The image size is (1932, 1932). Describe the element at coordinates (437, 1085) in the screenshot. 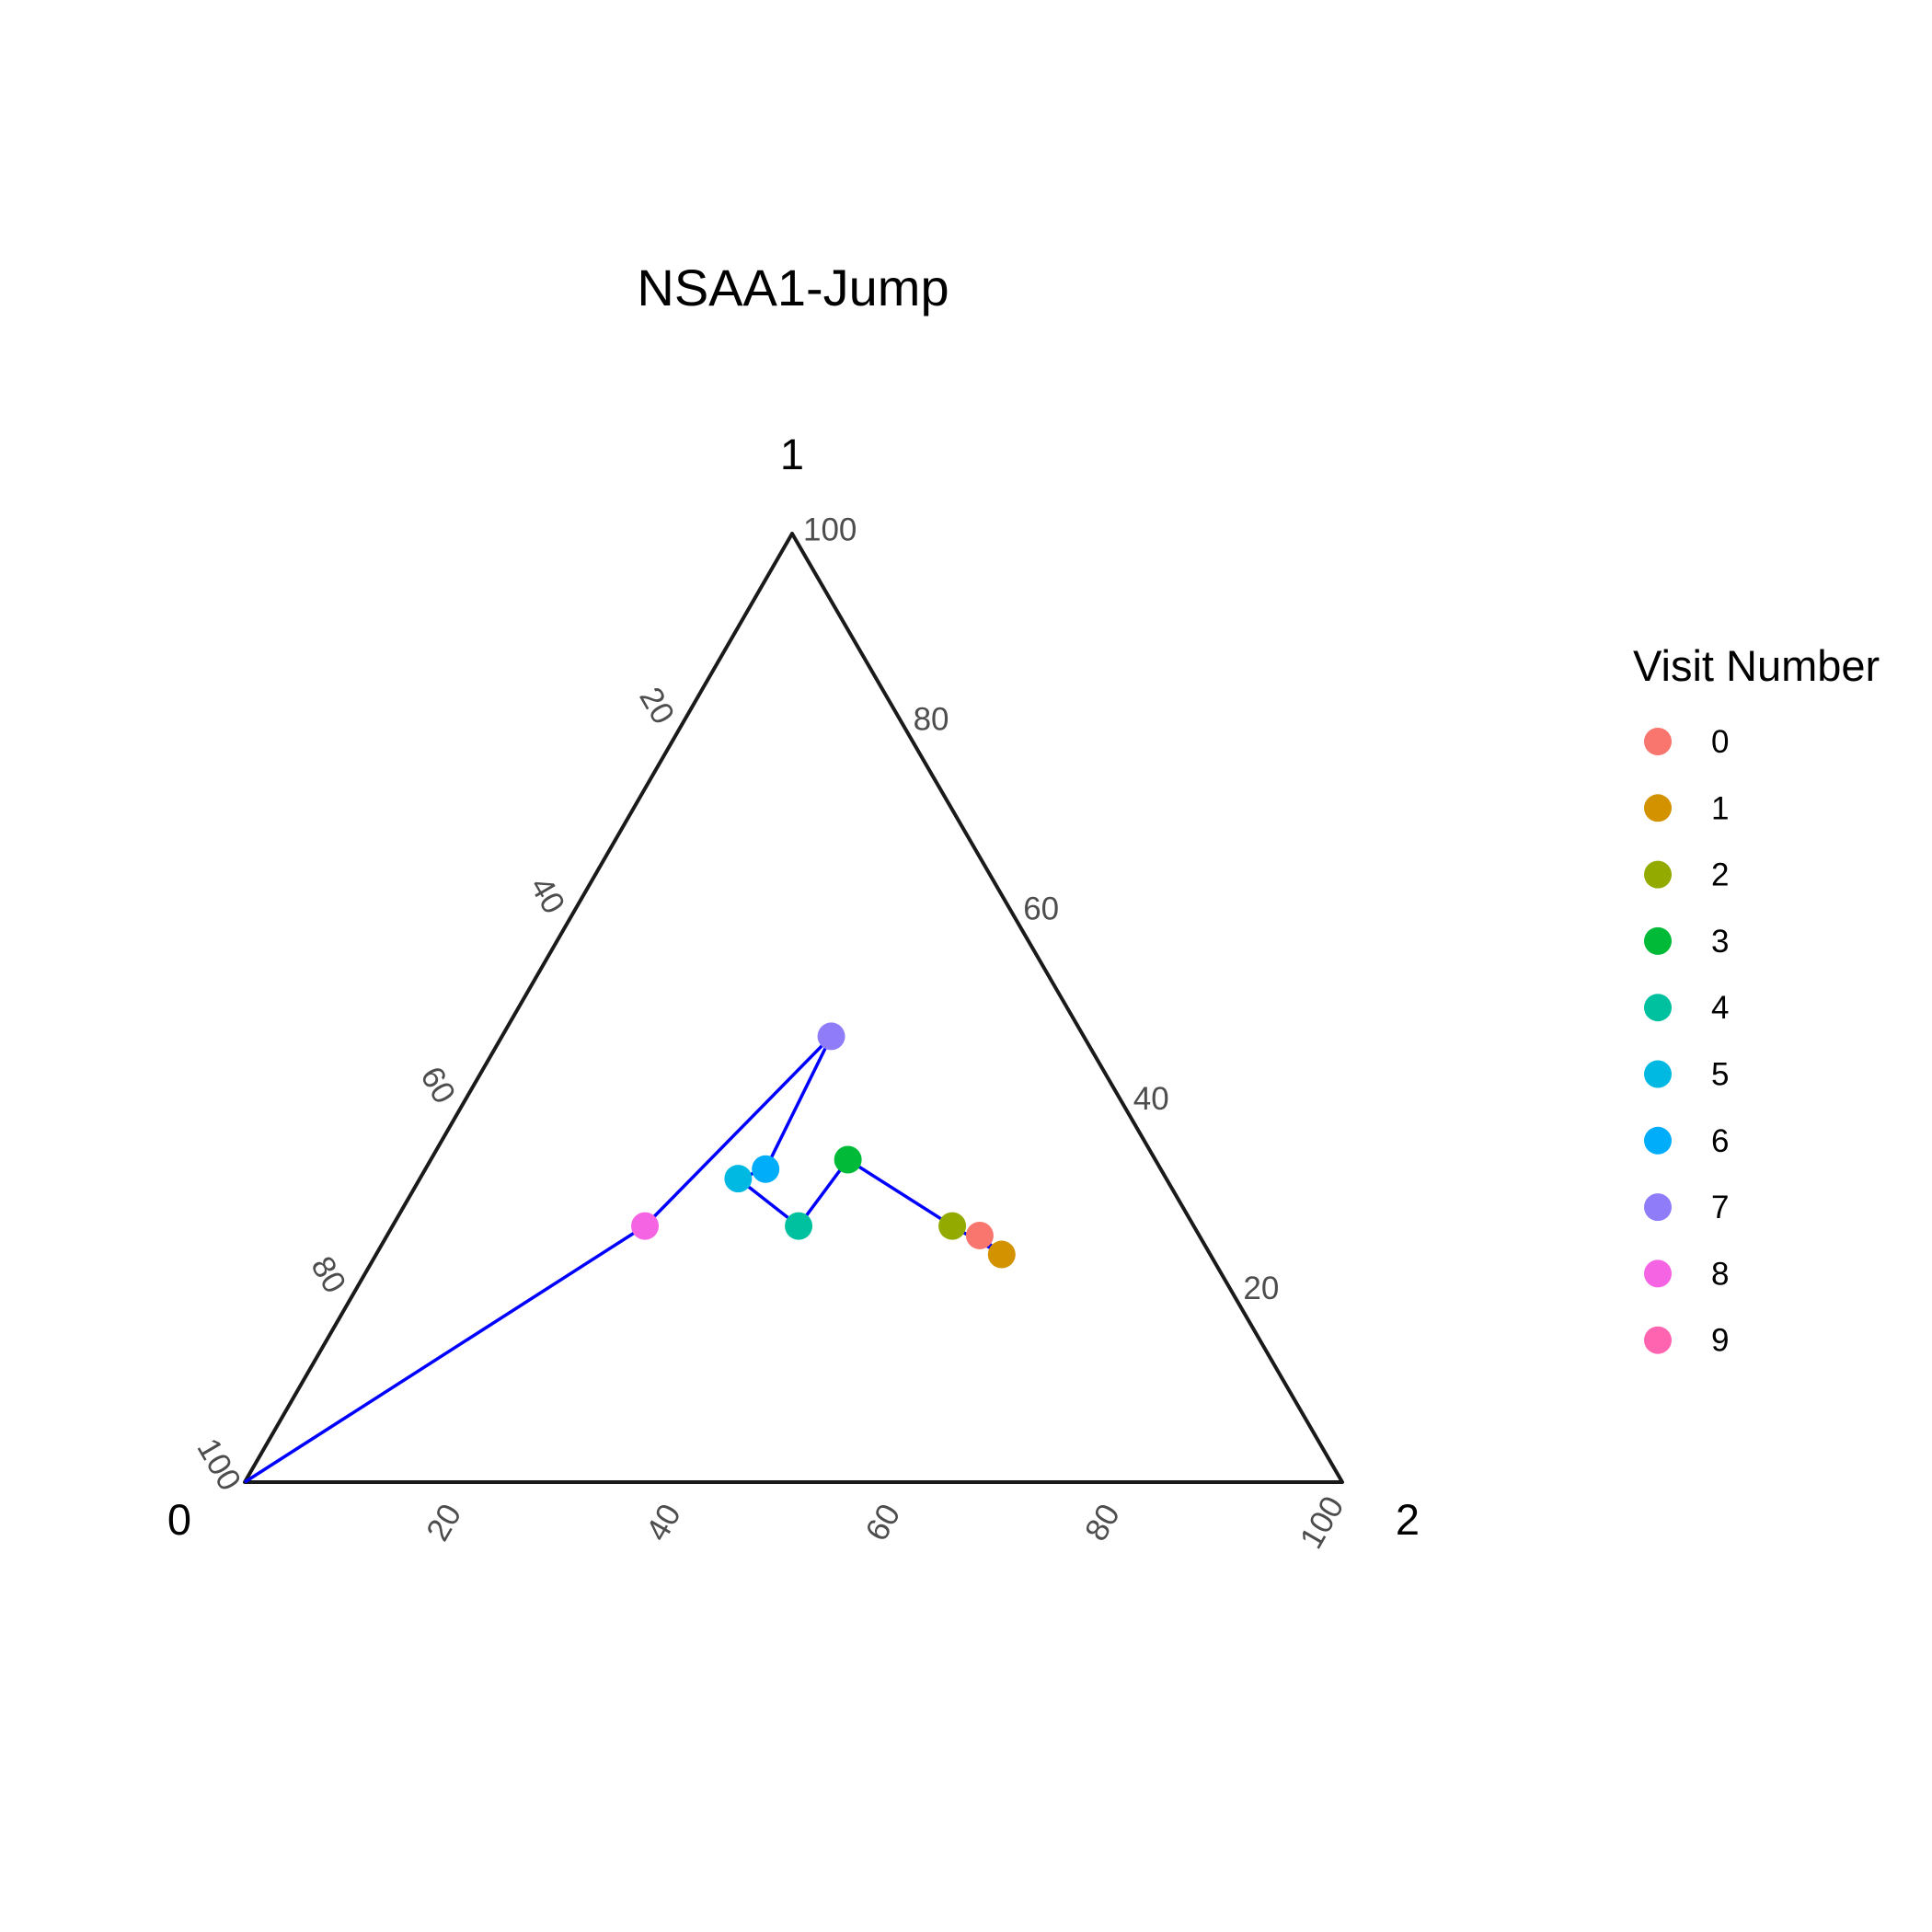

I see `tick-label-left: 60` at that location.